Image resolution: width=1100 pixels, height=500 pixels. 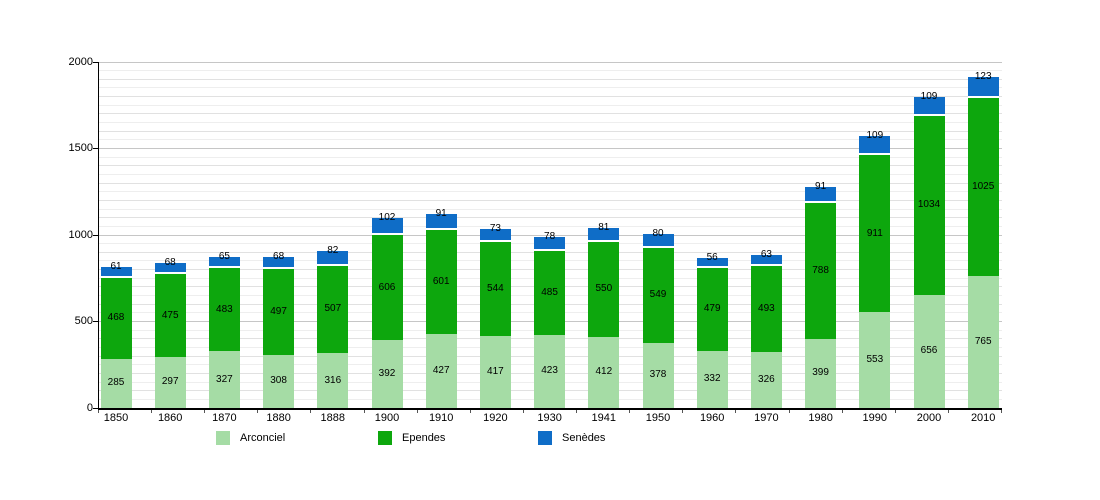 I want to click on bar-segment-senèdes: 82, so click(x=333, y=256).